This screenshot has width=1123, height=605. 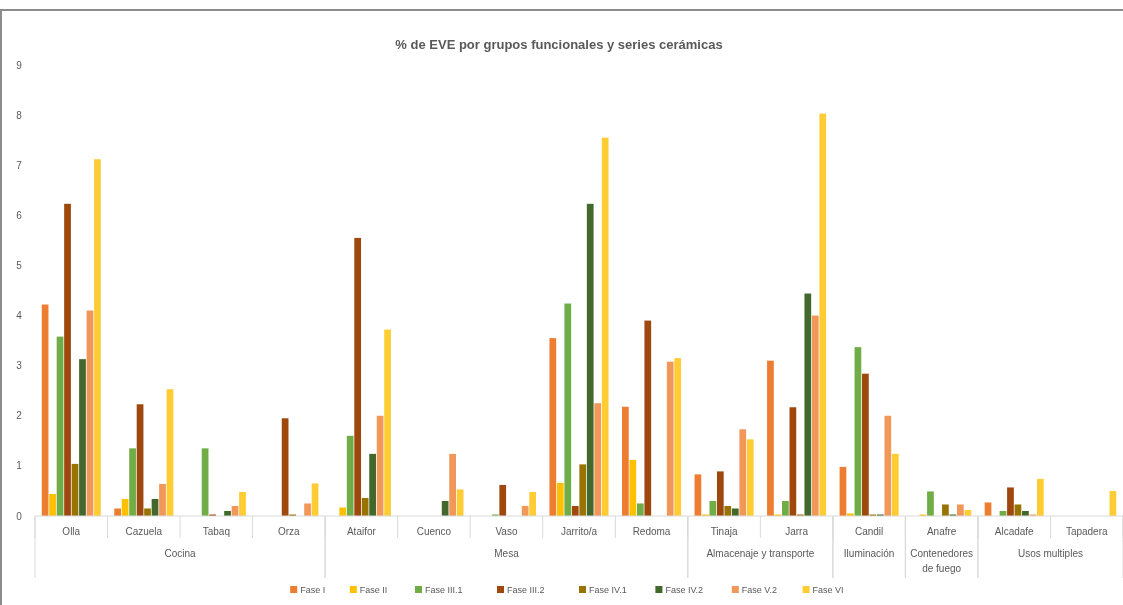 I want to click on legend-label: Fase VI, so click(x=828, y=590).